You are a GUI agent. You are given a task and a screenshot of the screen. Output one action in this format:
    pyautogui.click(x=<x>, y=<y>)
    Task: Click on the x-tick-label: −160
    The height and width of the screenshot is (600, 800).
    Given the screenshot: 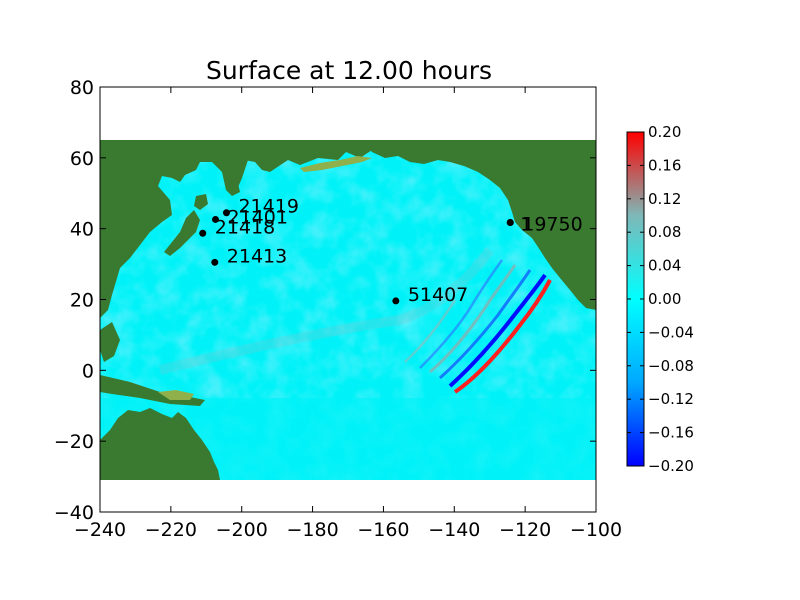 What is the action you would take?
    pyautogui.click(x=383, y=530)
    